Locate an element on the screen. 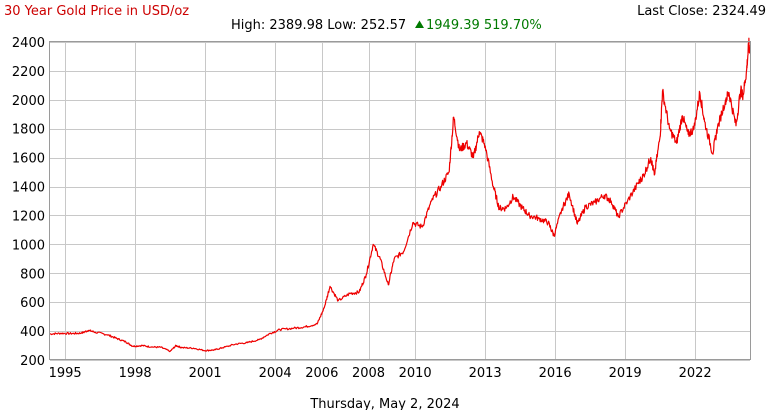  x-tick-label: 2019 is located at coordinates (625, 373).